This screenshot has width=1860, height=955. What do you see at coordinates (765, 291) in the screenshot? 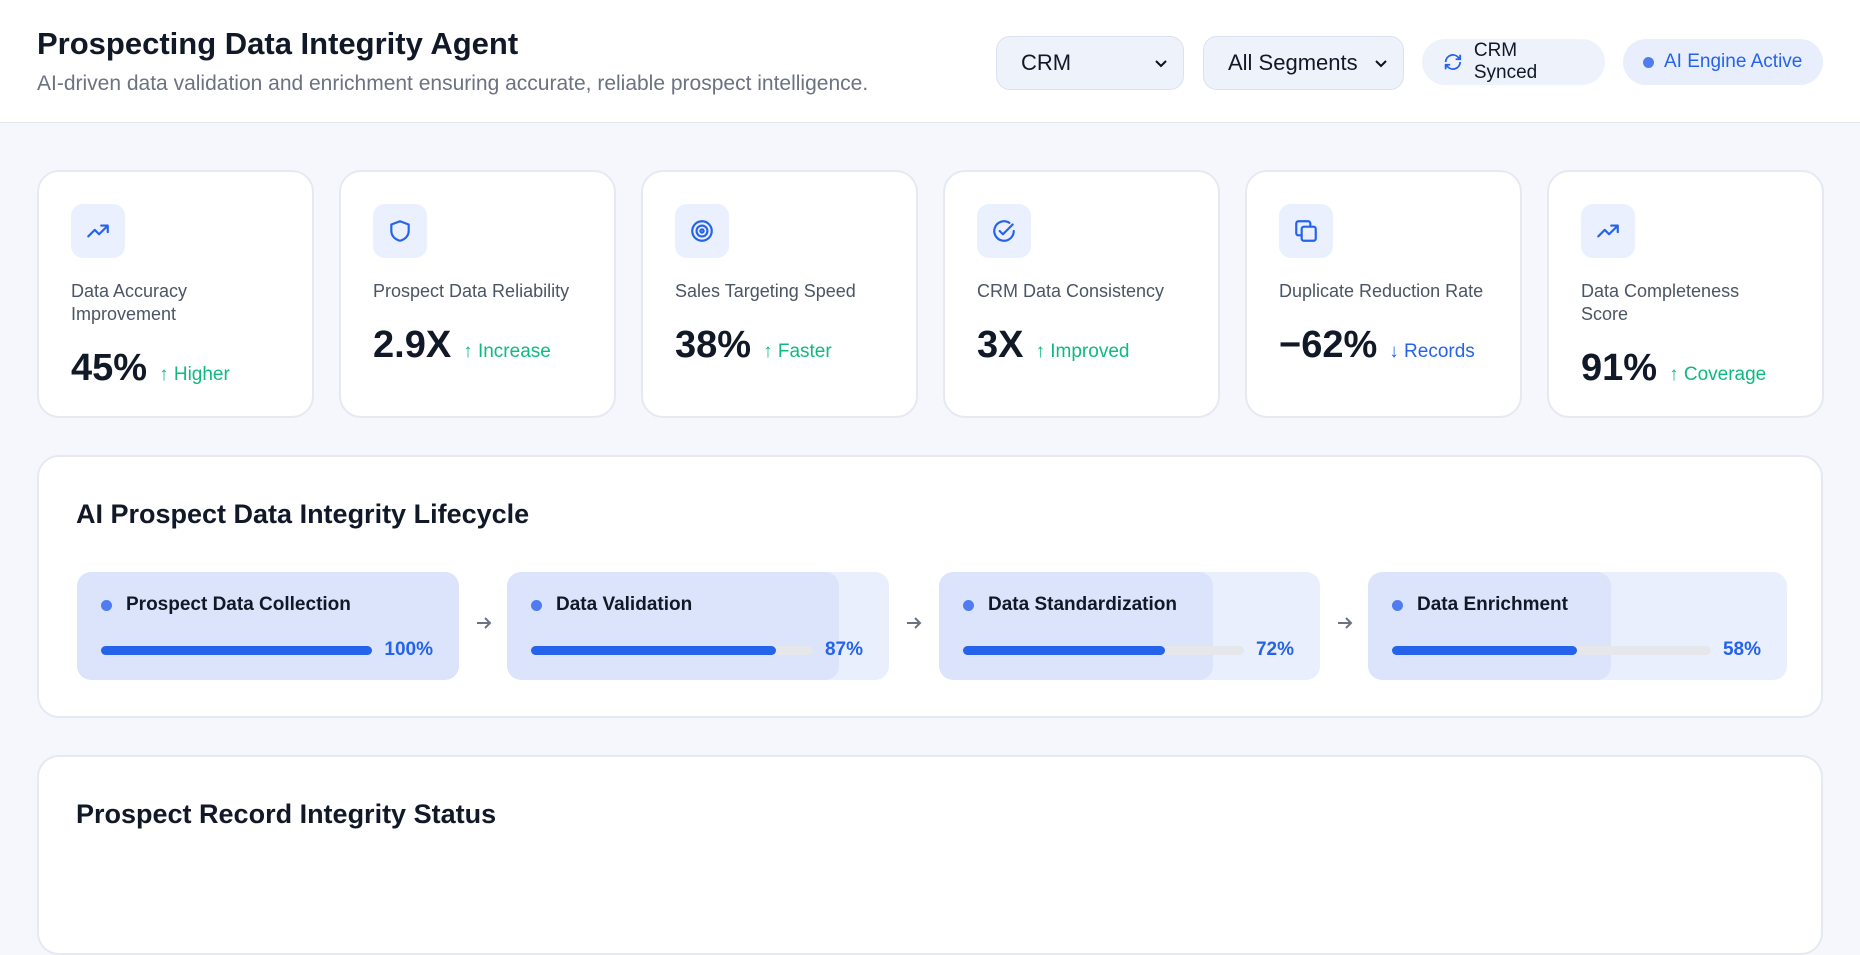
I see `kpi-label: Sales Targeting Speed` at bounding box center [765, 291].